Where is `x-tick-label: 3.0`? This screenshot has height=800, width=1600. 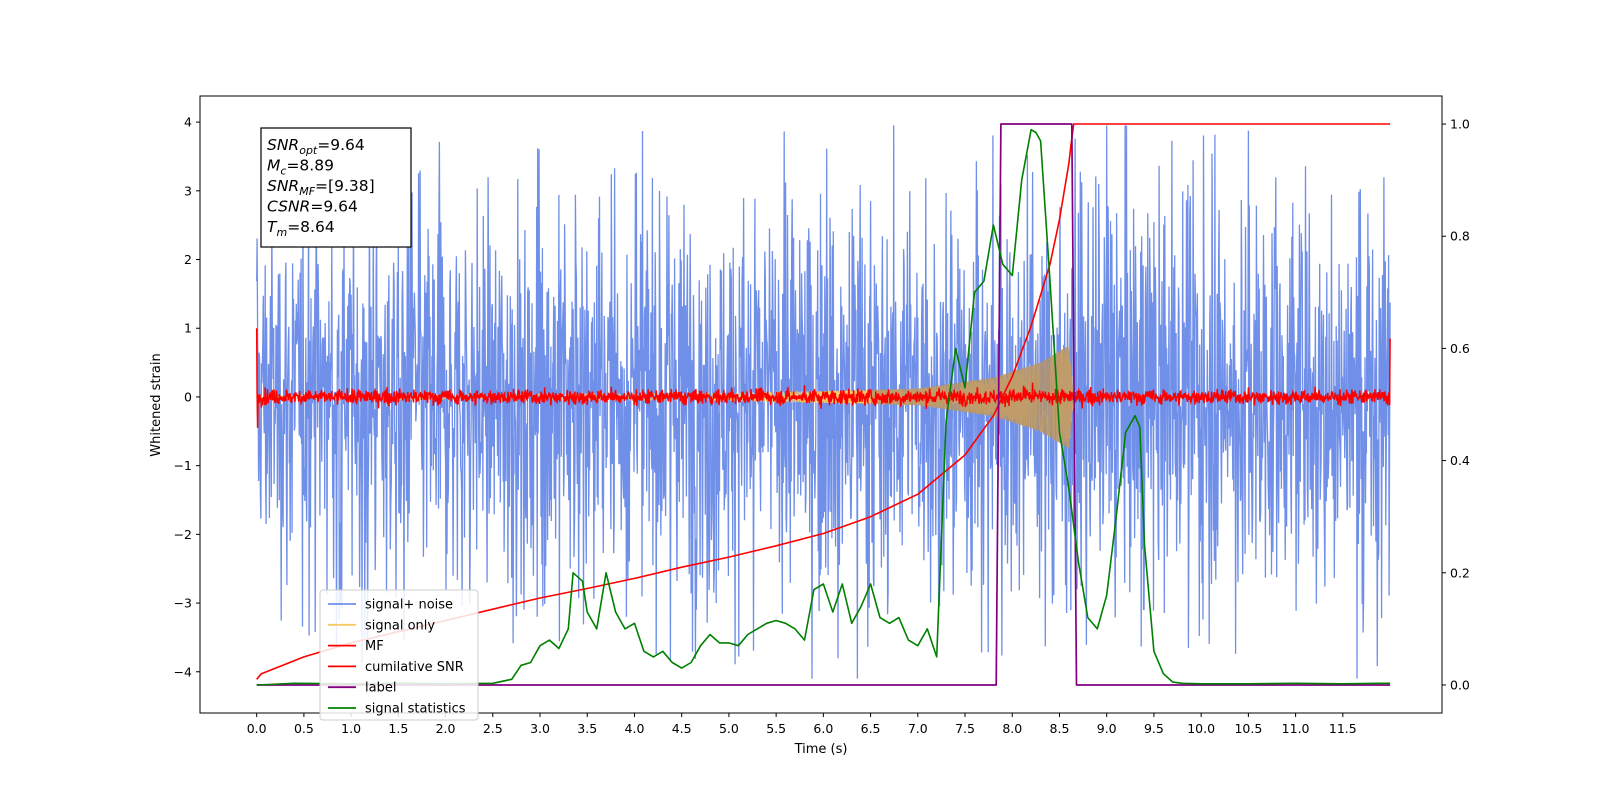 x-tick-label: 3.0 is located at coordinates (540, 728).